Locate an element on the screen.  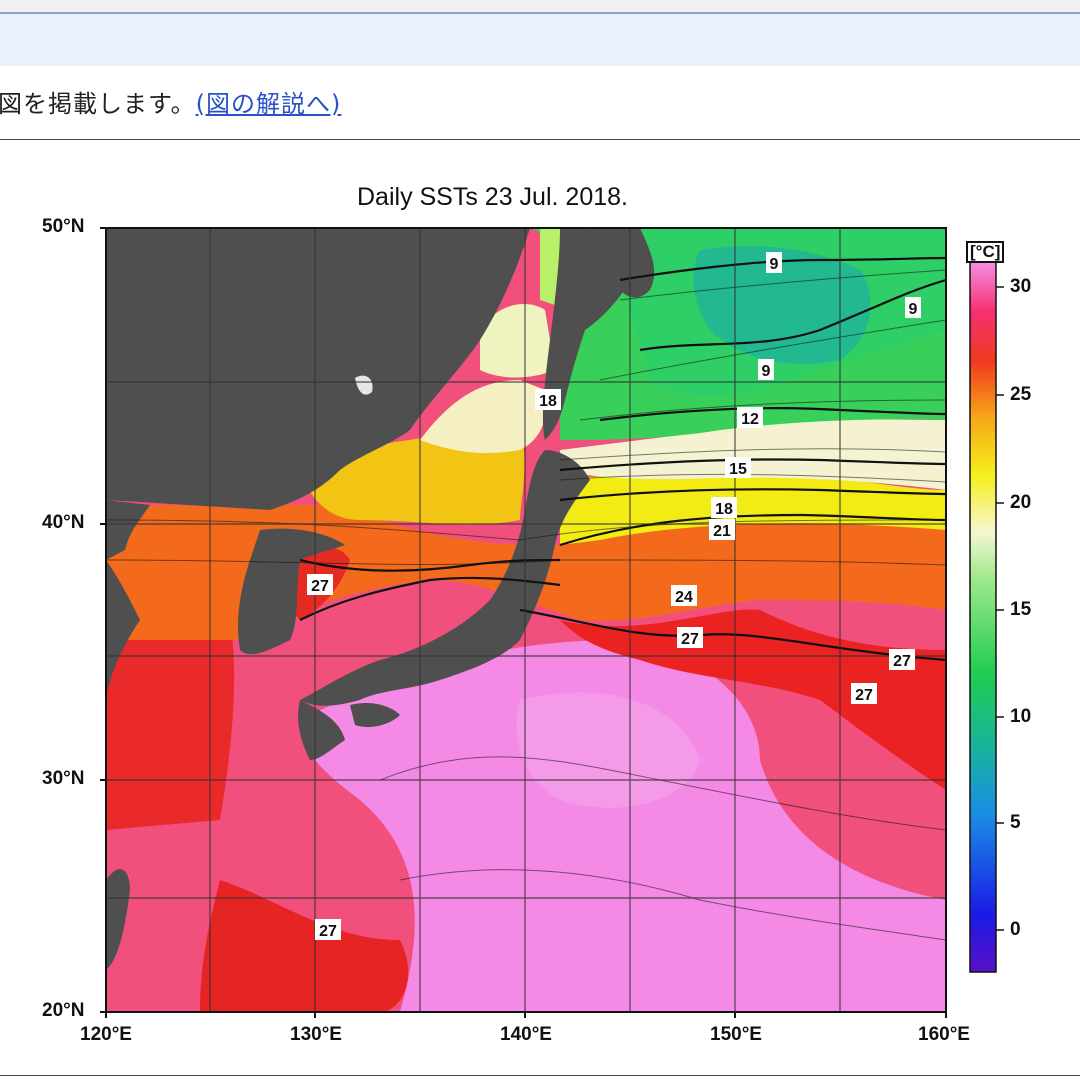
lon-label-140e: 140°E is located at coordinates (526, 1034).